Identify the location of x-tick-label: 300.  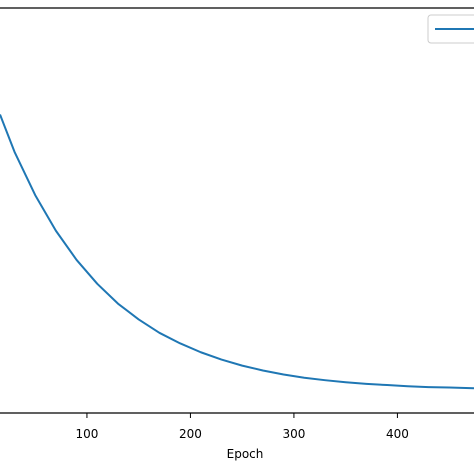
(293, 434).